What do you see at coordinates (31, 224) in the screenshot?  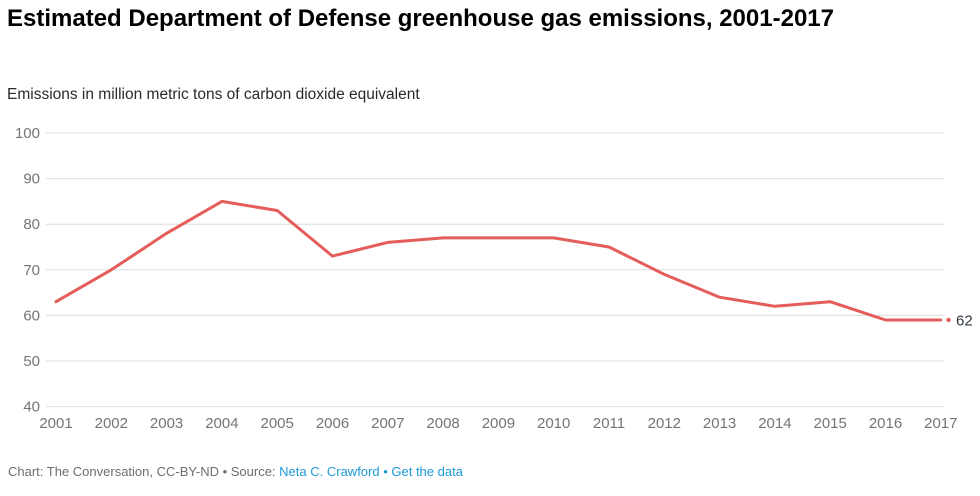 I see `y-axis-label-80: 80` at bounding box center [31, 224].